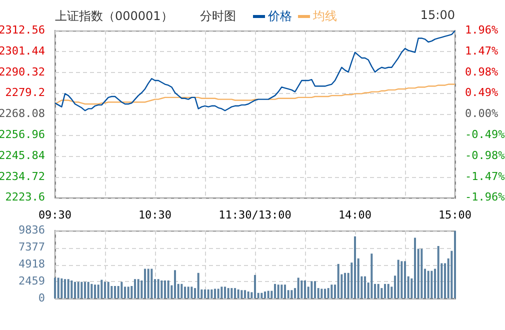 The width and height of the screenshot is (505, 330). Describe the element at coordinates (31, 247) in the screenshot. I see `y-tick-label: 7377` at that location.